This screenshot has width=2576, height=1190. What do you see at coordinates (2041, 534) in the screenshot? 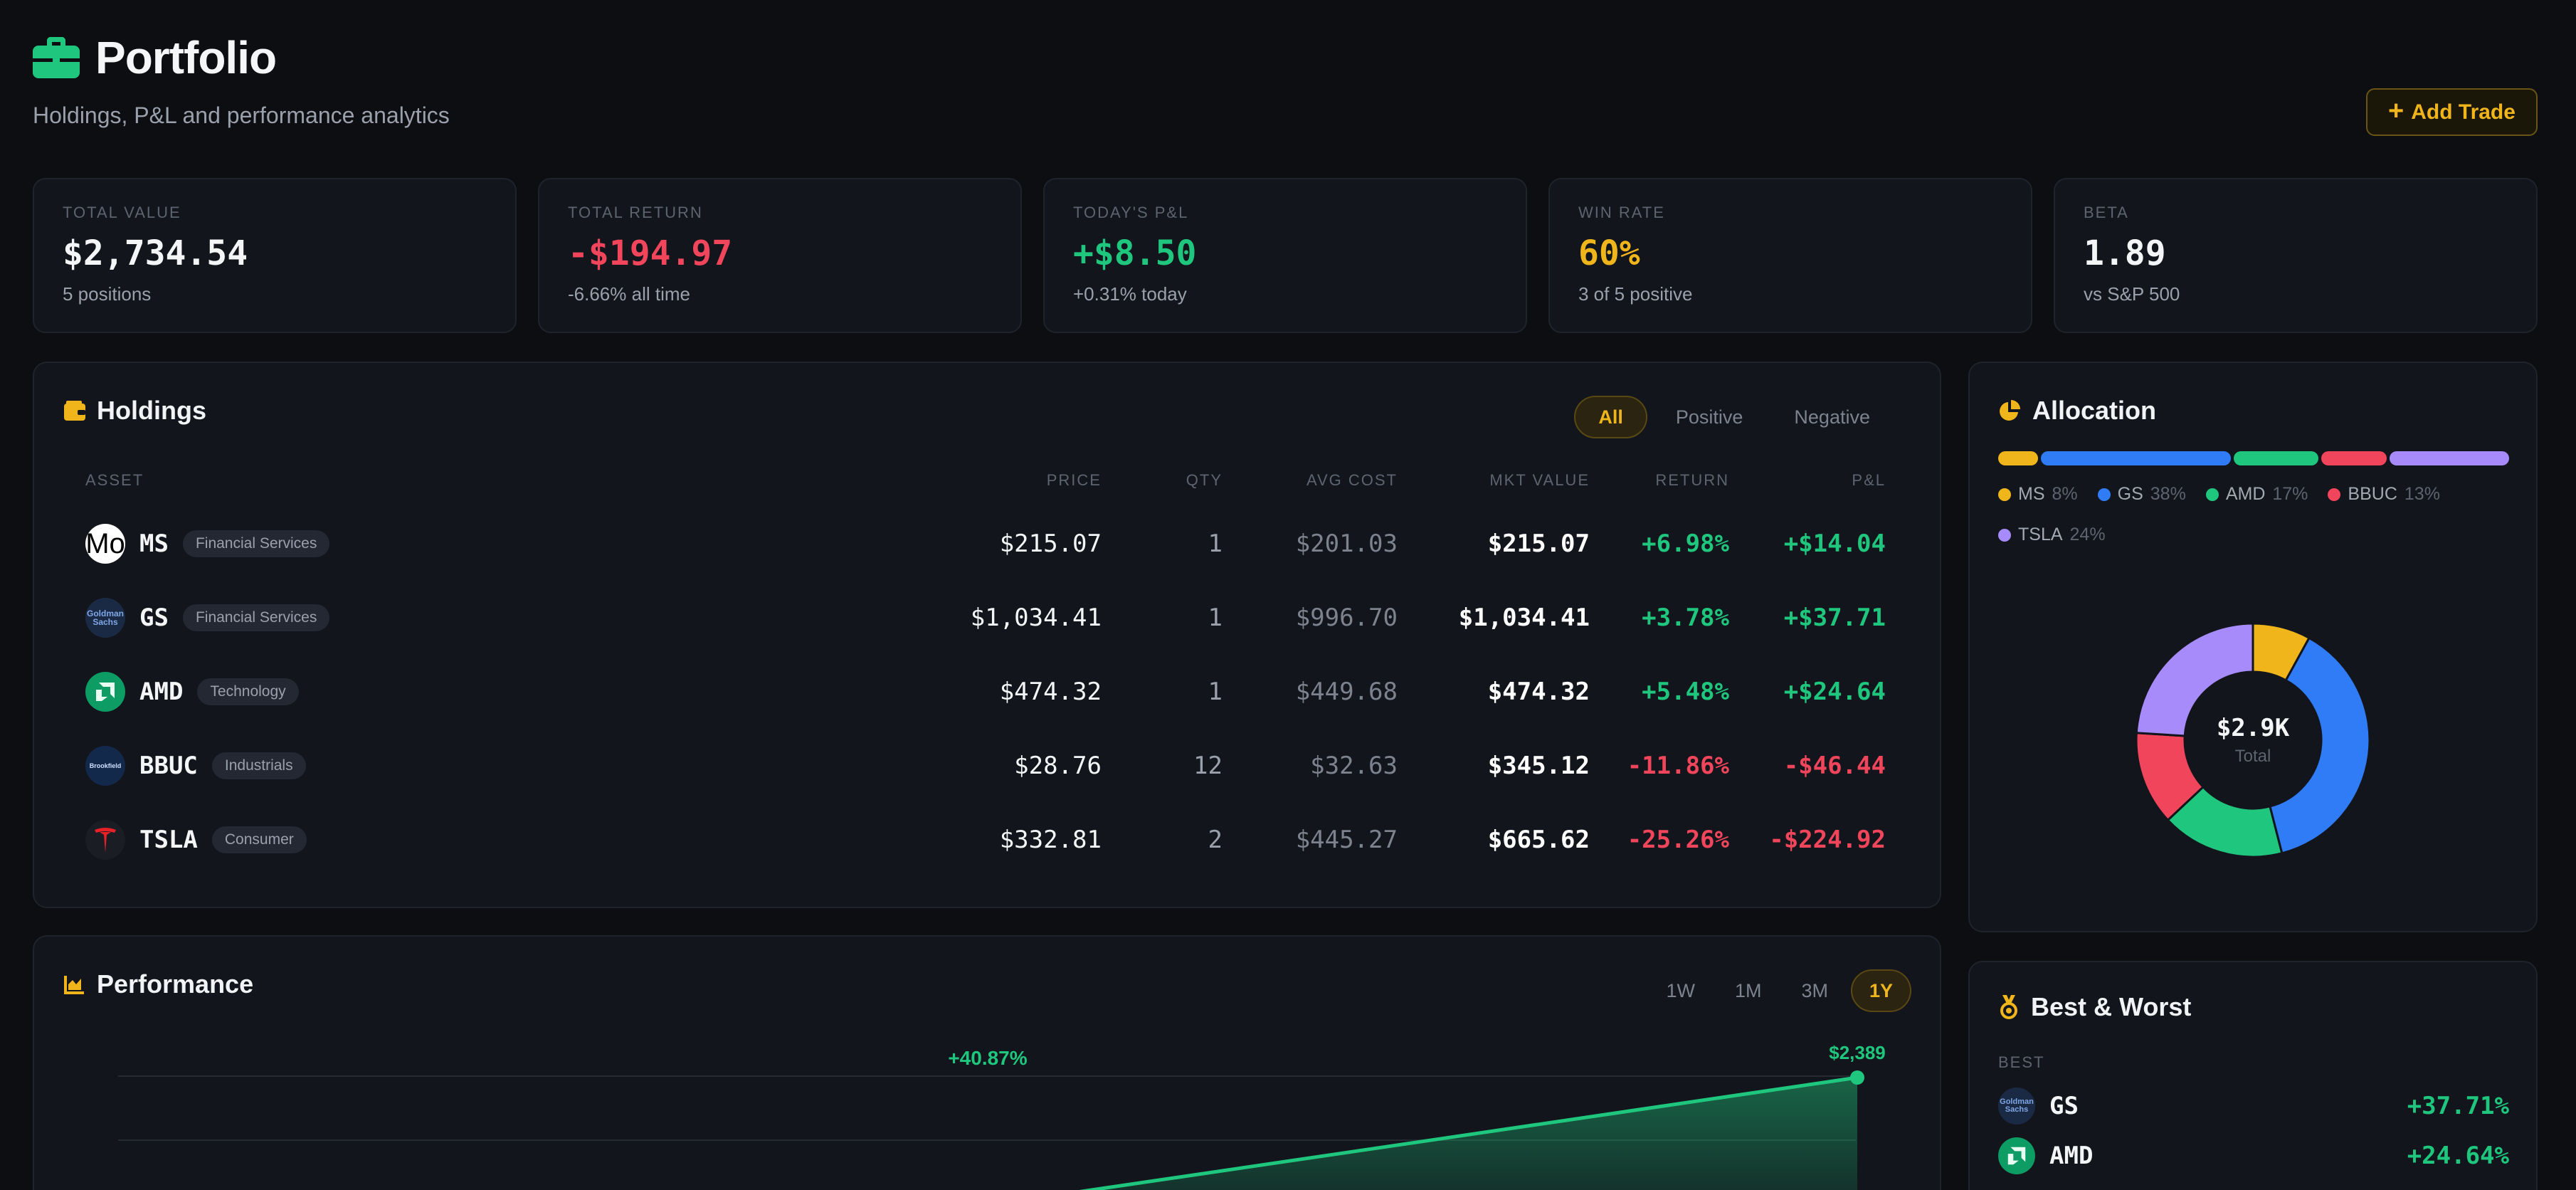
I see `legend-ticker: TSLA` at bounding box center [2041, 534].